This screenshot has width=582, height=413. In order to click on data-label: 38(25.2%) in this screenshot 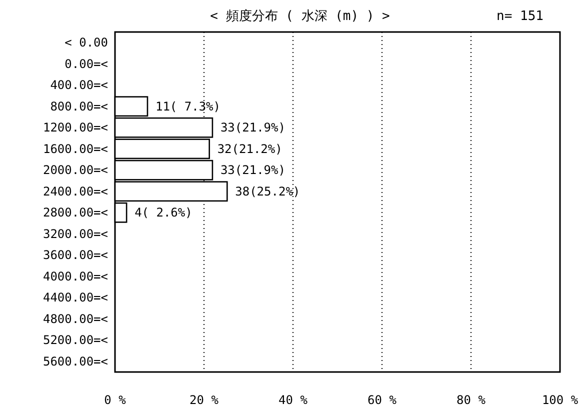, I will do `click(267, 191)`.